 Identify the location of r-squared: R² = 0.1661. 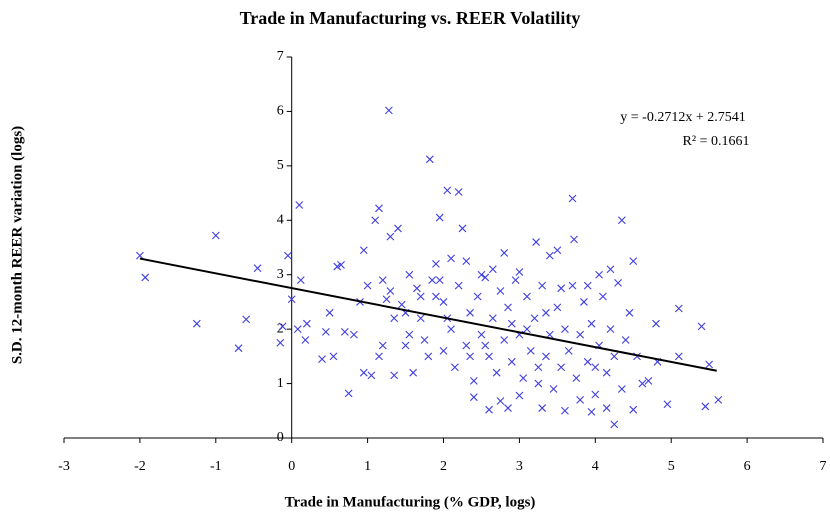
(716, 141).